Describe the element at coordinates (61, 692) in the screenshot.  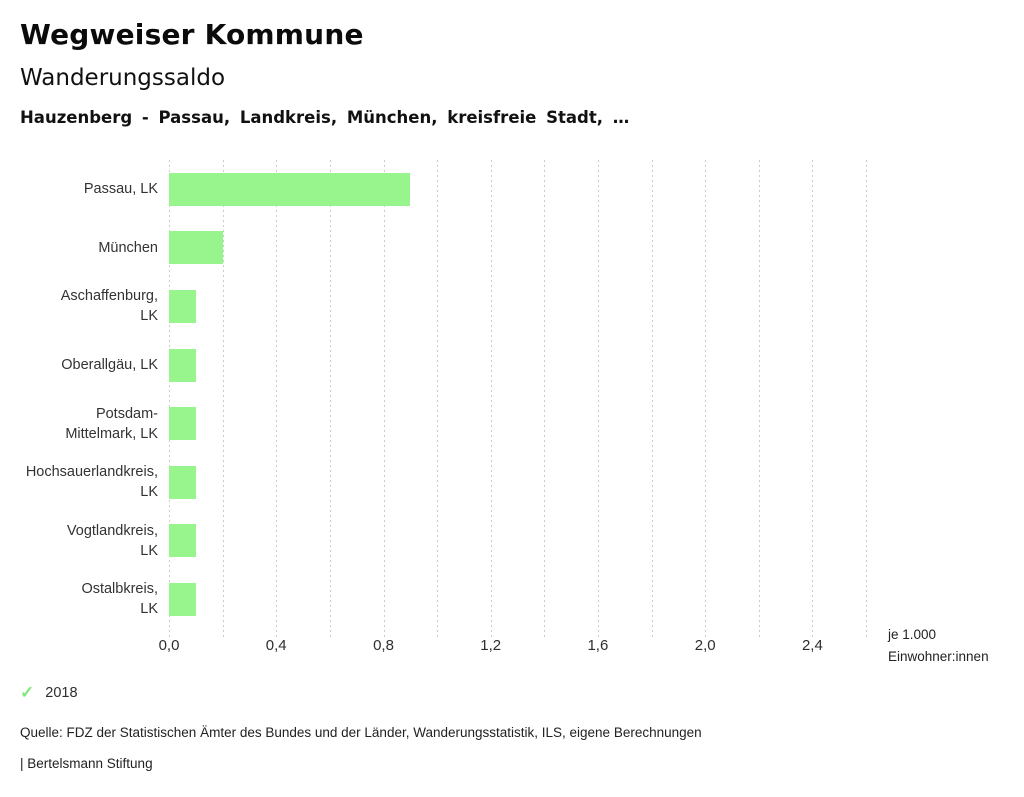
I see `legend-label: 2018` at that location.